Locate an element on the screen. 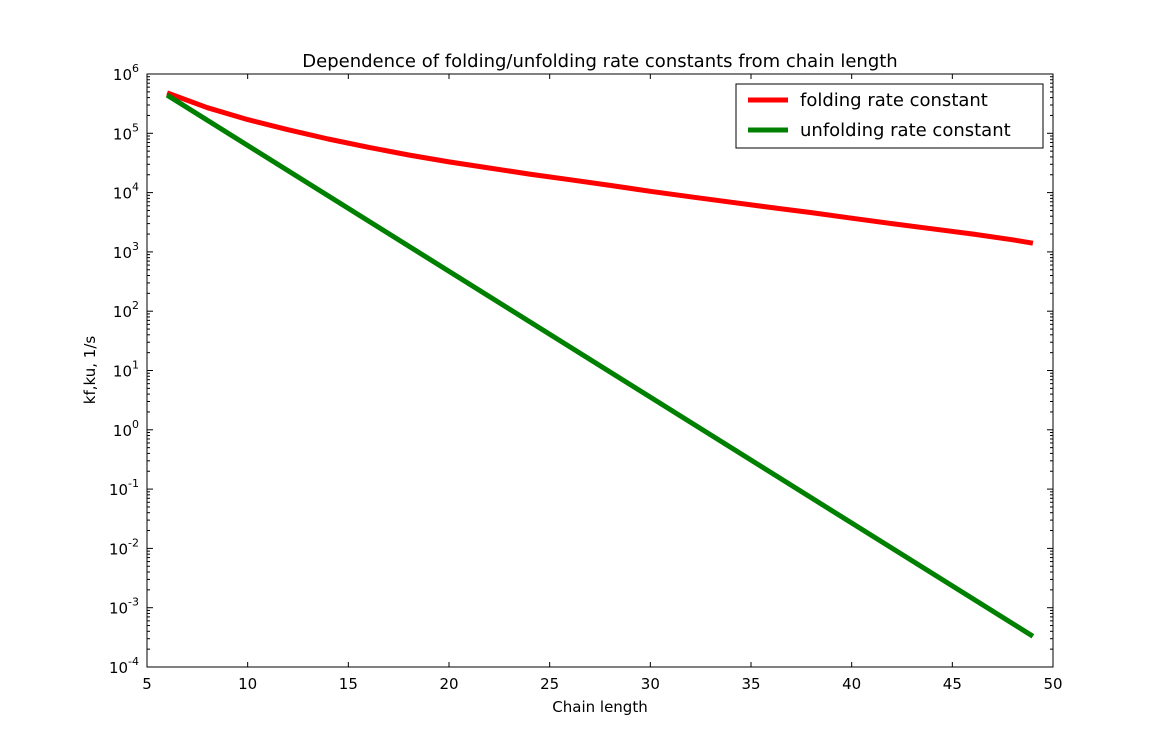 This screenshot has width=1170, height=741. y-tick-label: 10⁶ is located at coordinates (126, 73).